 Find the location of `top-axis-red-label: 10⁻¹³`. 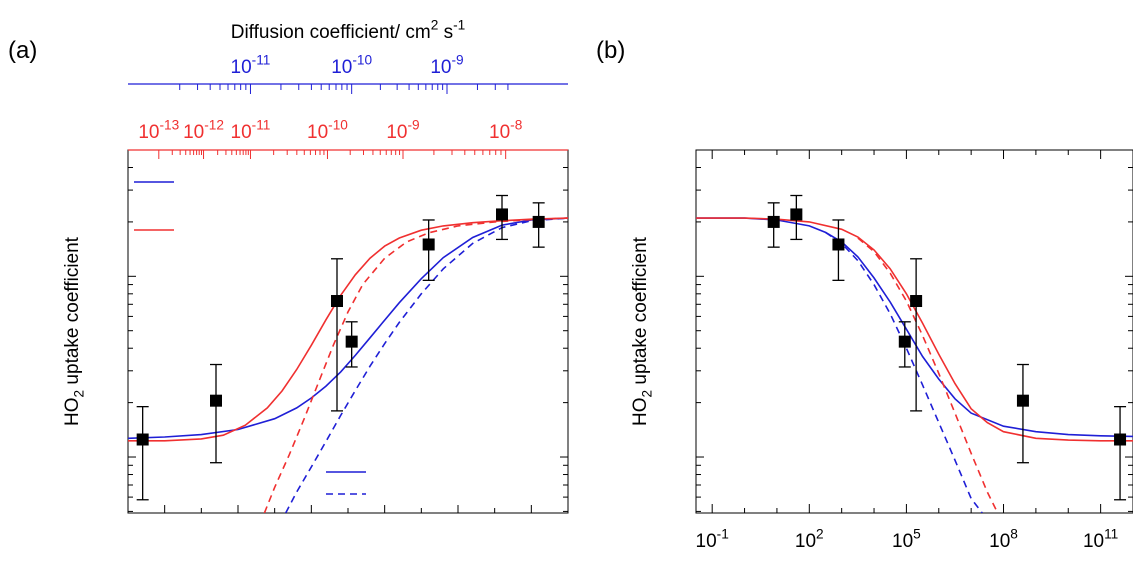

top-axis-red-label: 10⁻¹³ is located at coordinates (158, 130).